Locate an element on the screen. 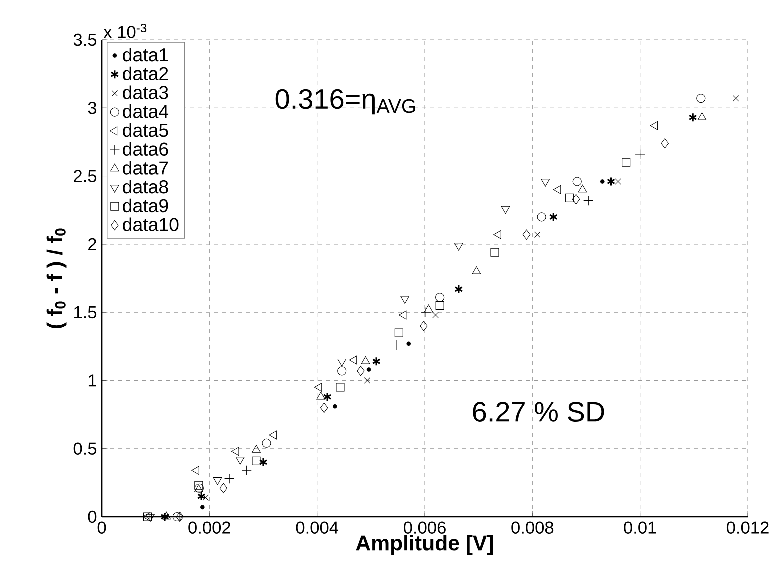  x-tick-label: 0.01 is located at coordinates (640, 528).